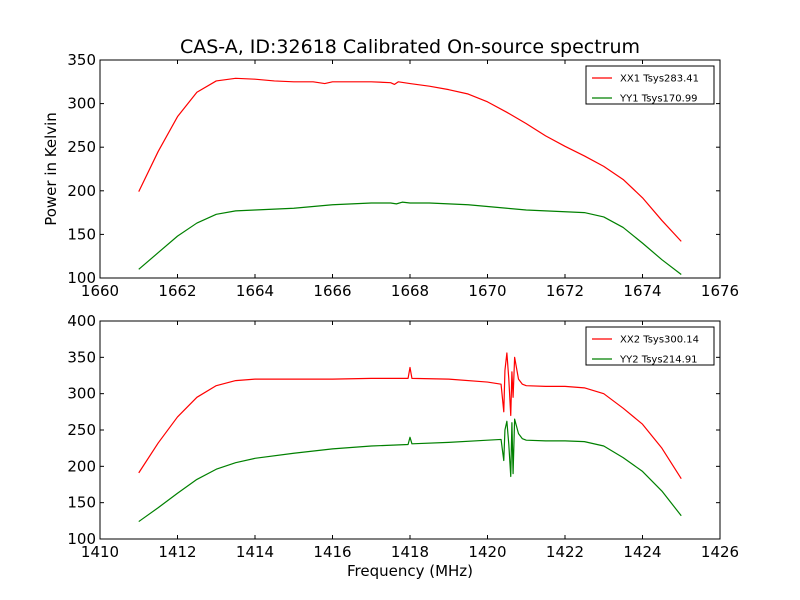  Describe the element at coordinates (565, 291) in the screenshot. I see `top-x-tick-label: 1672` at that location.